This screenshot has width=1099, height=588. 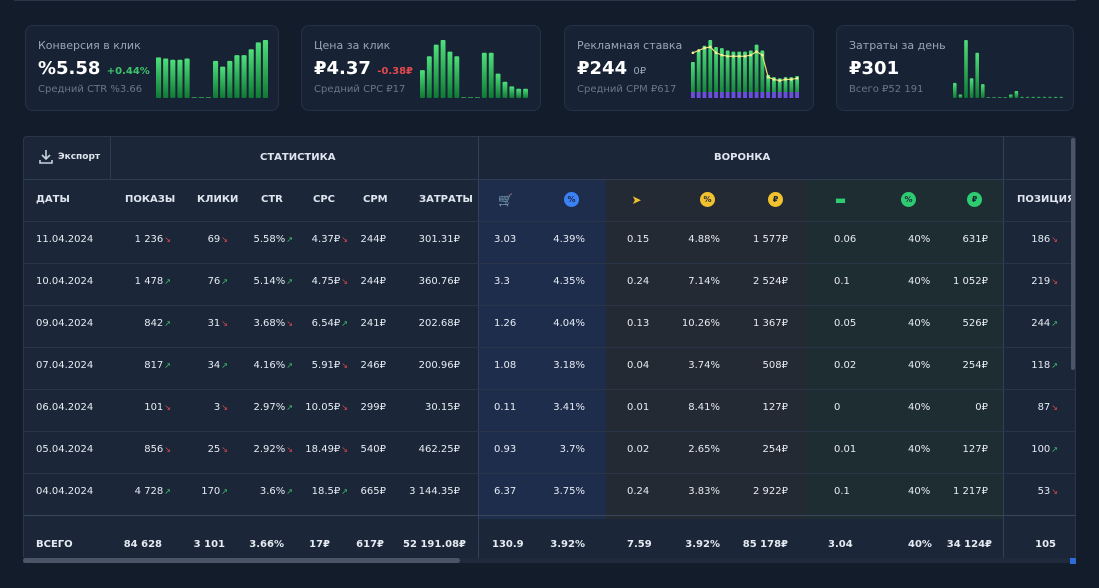 What do you see at coordinates (955, 68) in the screenshot?
I see `card-spend: Затраты за день ₽301 Всего ₽52 191` at bounding box center [955, 68].